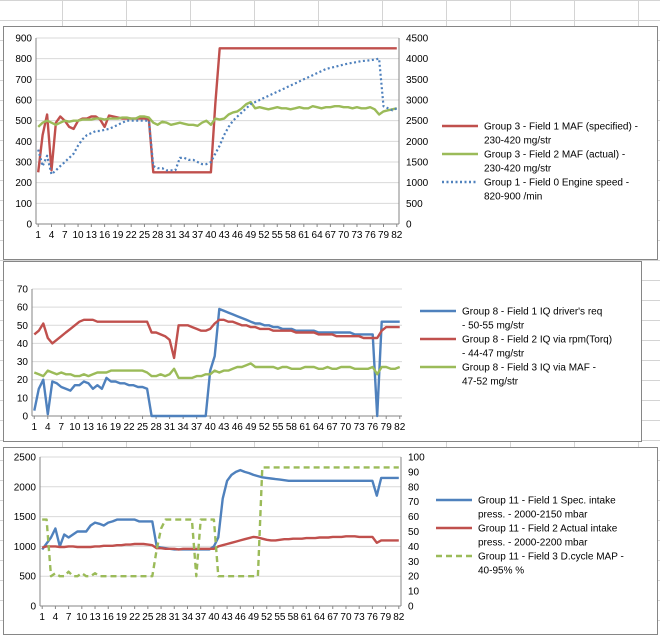 The height and width of the screenshot is (635, 660). I want to click on y2-tick-label: 2000, so click(417, 142).